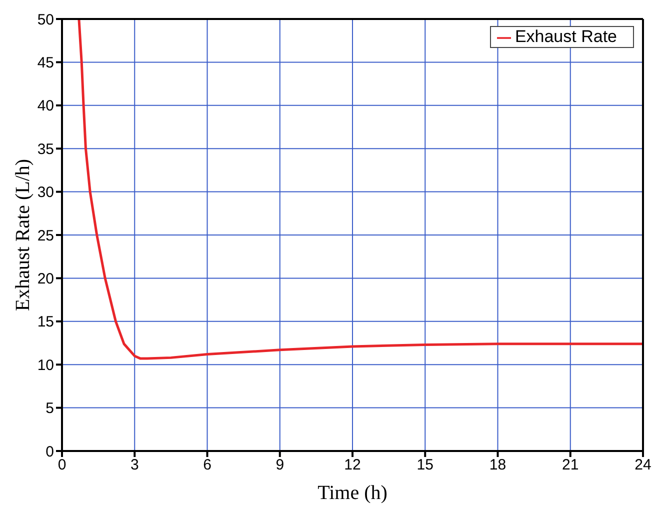  Describe the element at coordinates (50, 451) in the screenshot. I see `y-tick-label: 0` at that location.